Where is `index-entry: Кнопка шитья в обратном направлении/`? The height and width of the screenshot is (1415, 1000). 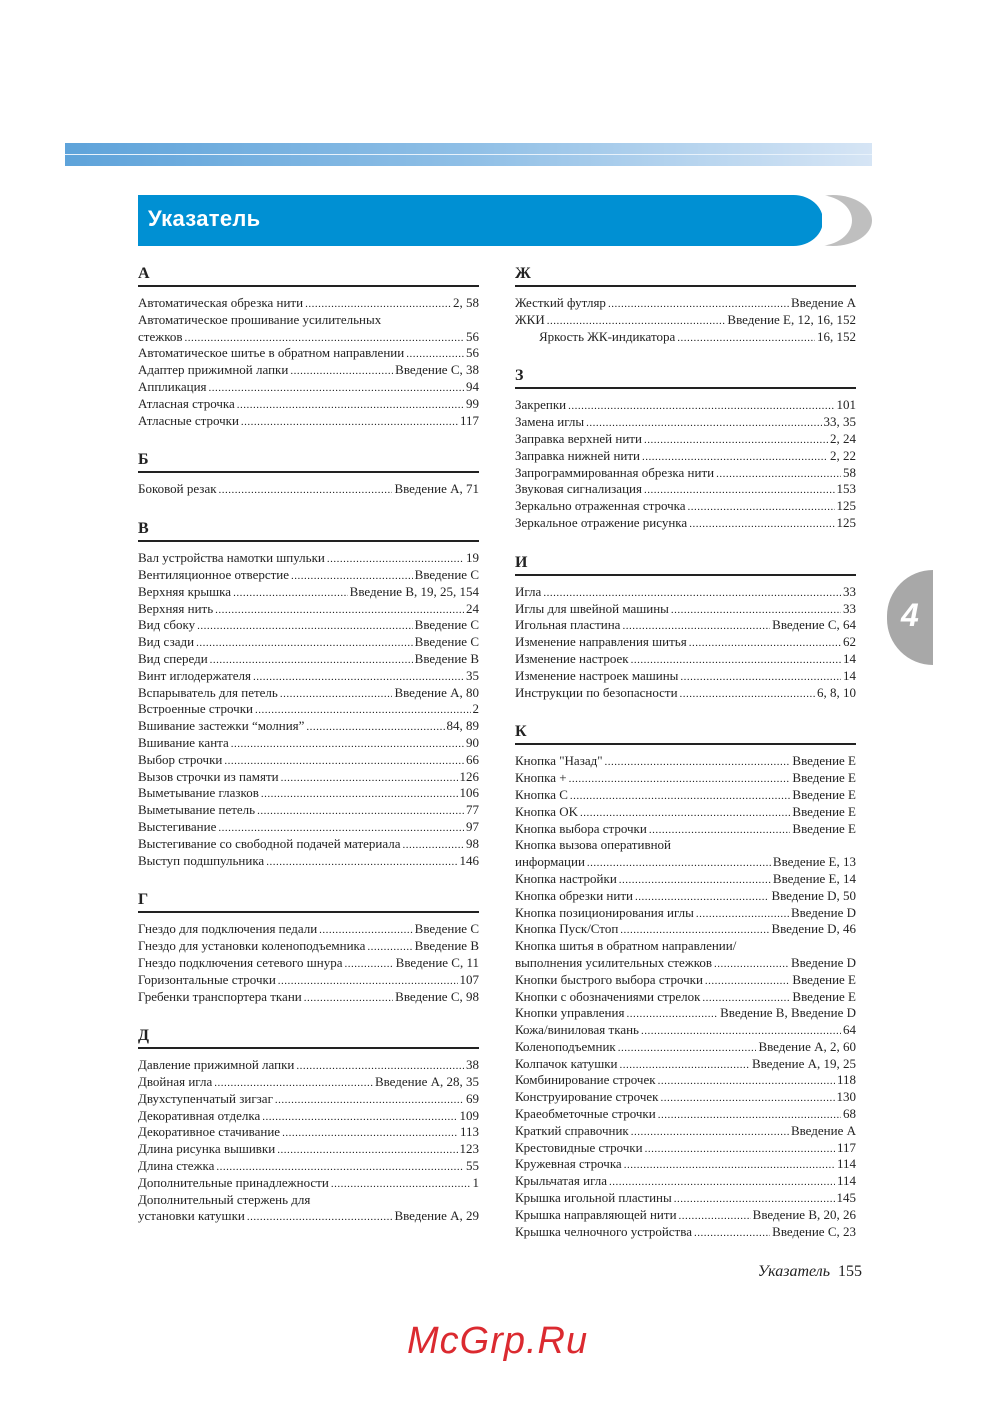
index-entry: Кнопка шитья в обратном направлении/ is located at coordinates (685, 946).